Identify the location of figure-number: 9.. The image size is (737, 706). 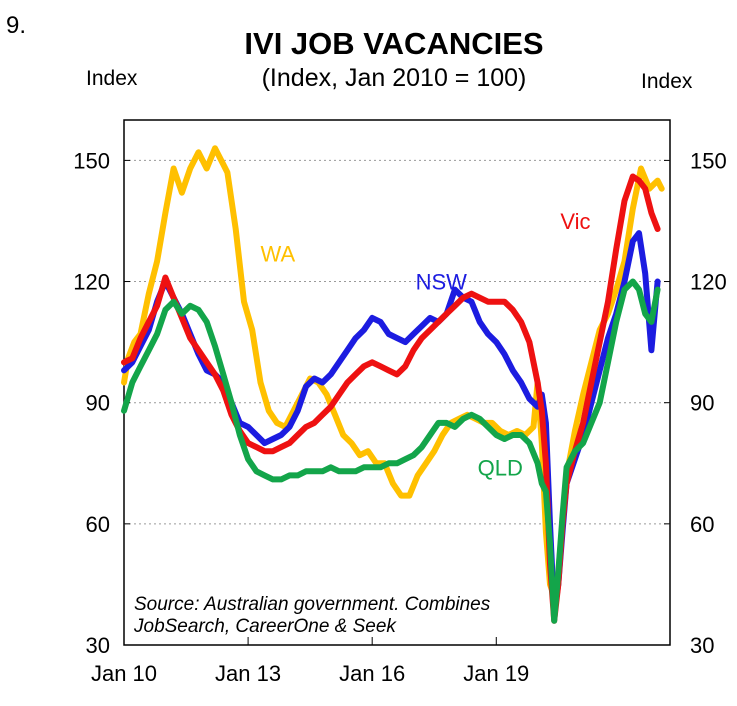
(16, 25).